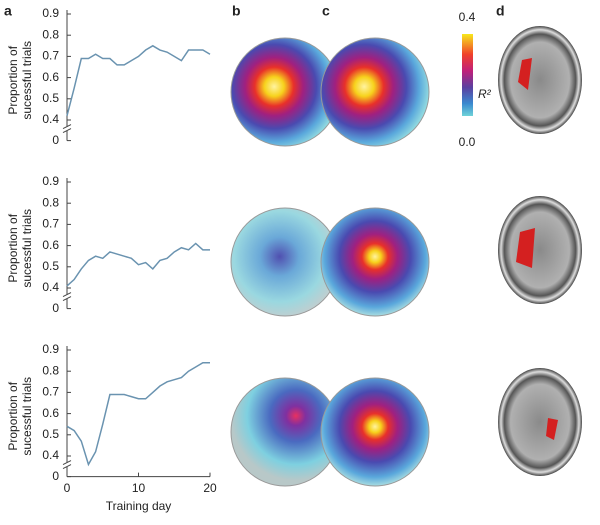 Image resolution: width=600 pixels, height=525 pixels. Describe the element at coordinates (236, 11) in the screenshot. I see `panel-label: b` at that location.